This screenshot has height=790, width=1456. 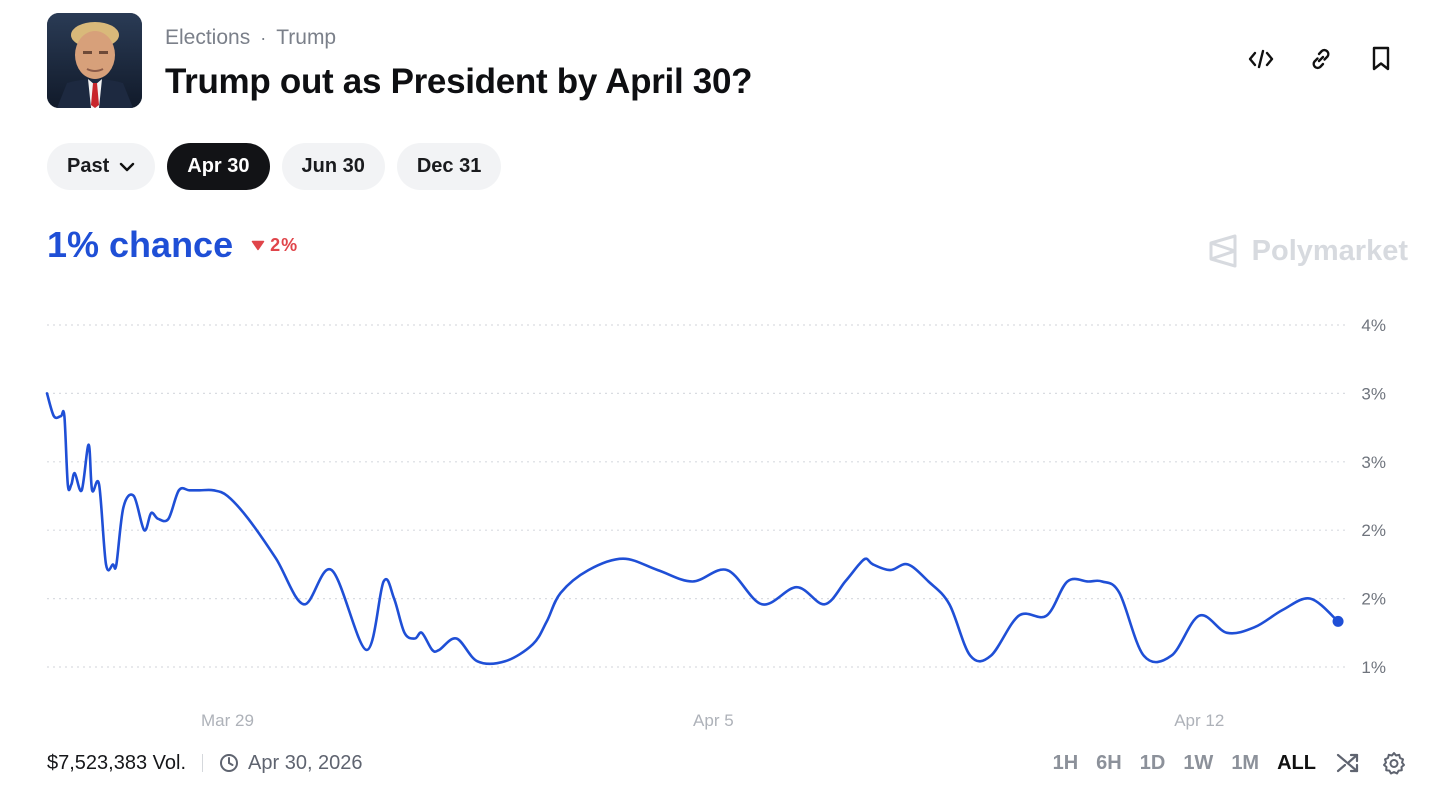 I want to click on chevron-down-icon, so click(x=127, y=166).